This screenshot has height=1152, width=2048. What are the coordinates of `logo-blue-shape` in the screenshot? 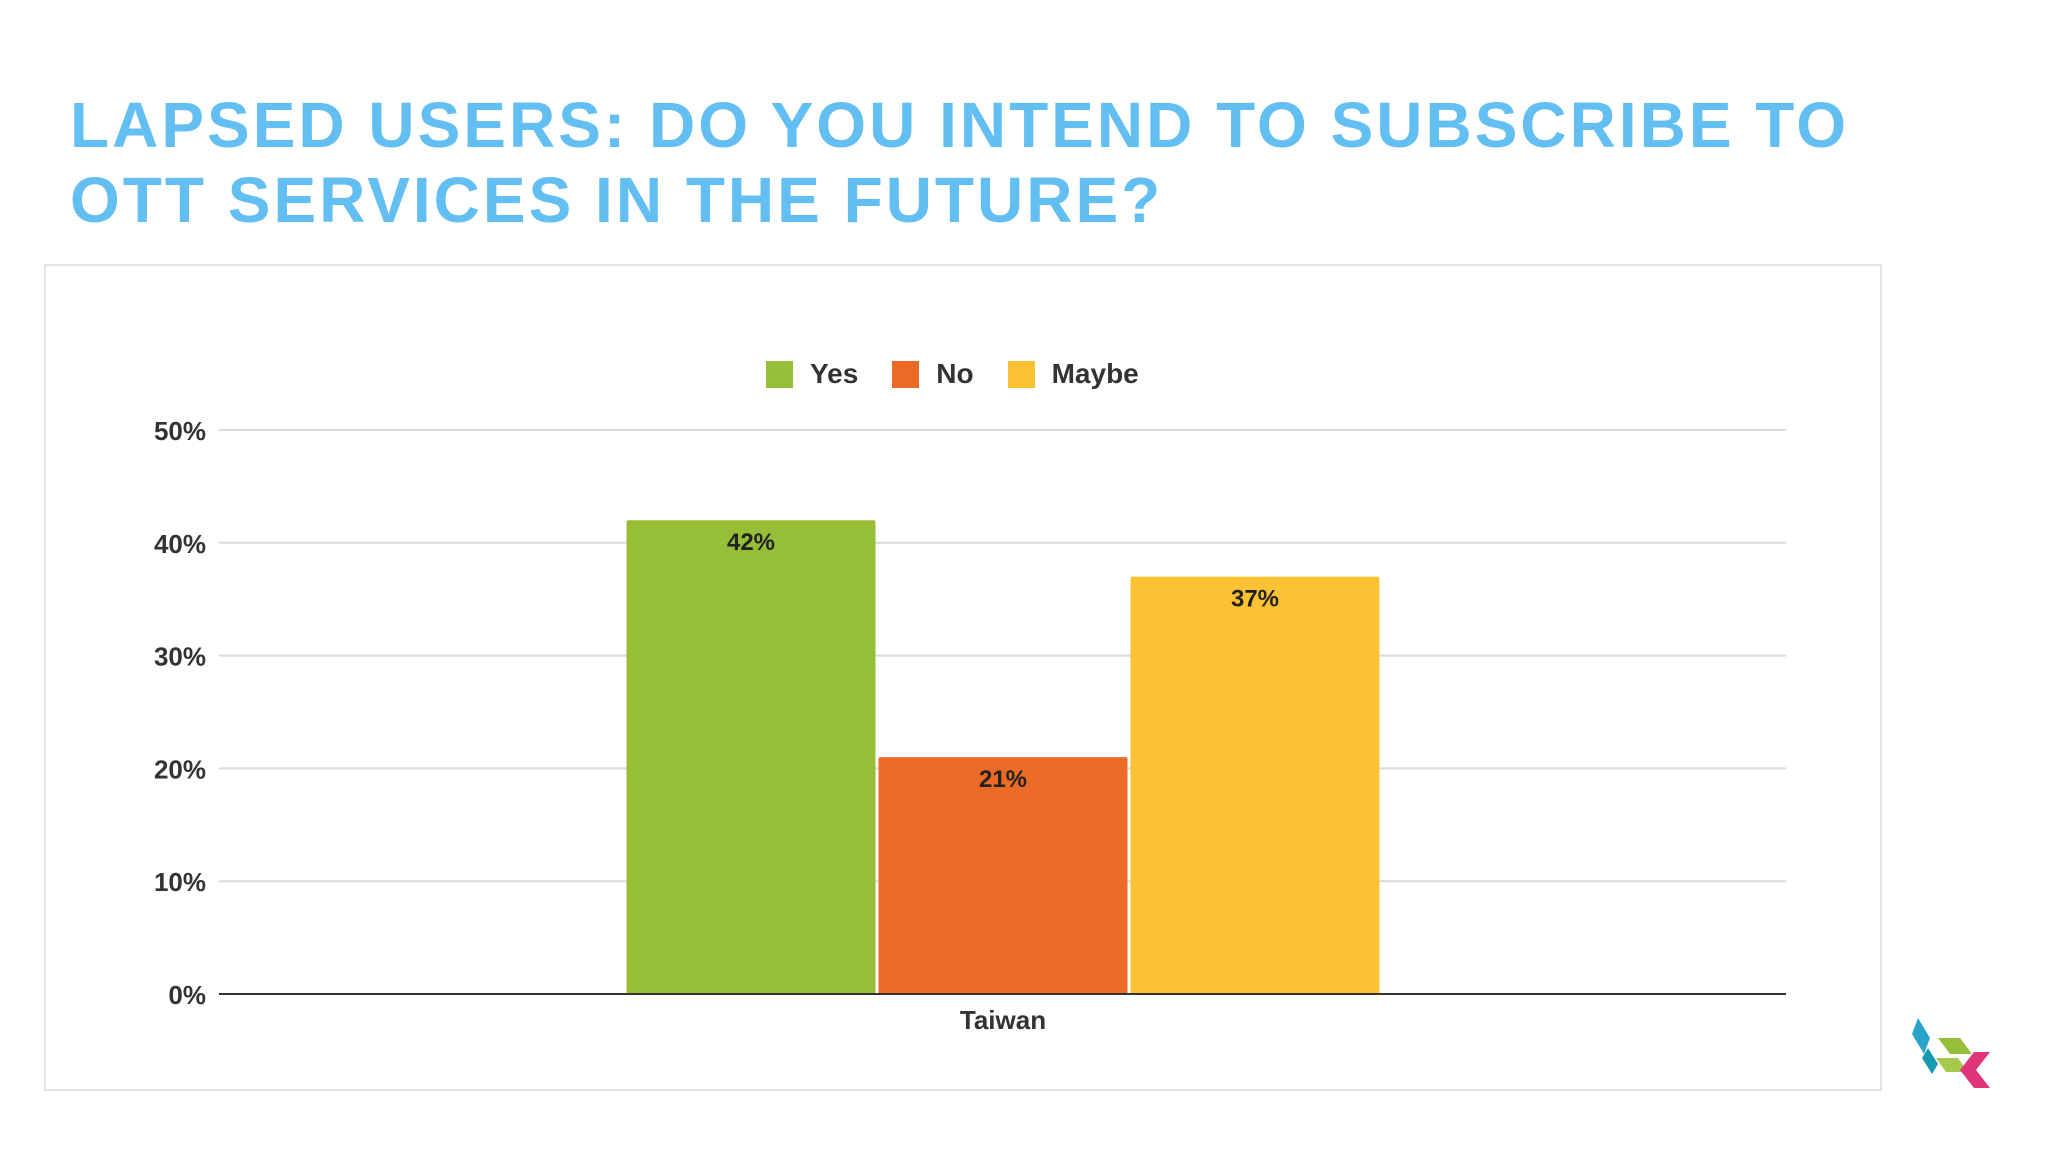 It's located at (1921, 1036).